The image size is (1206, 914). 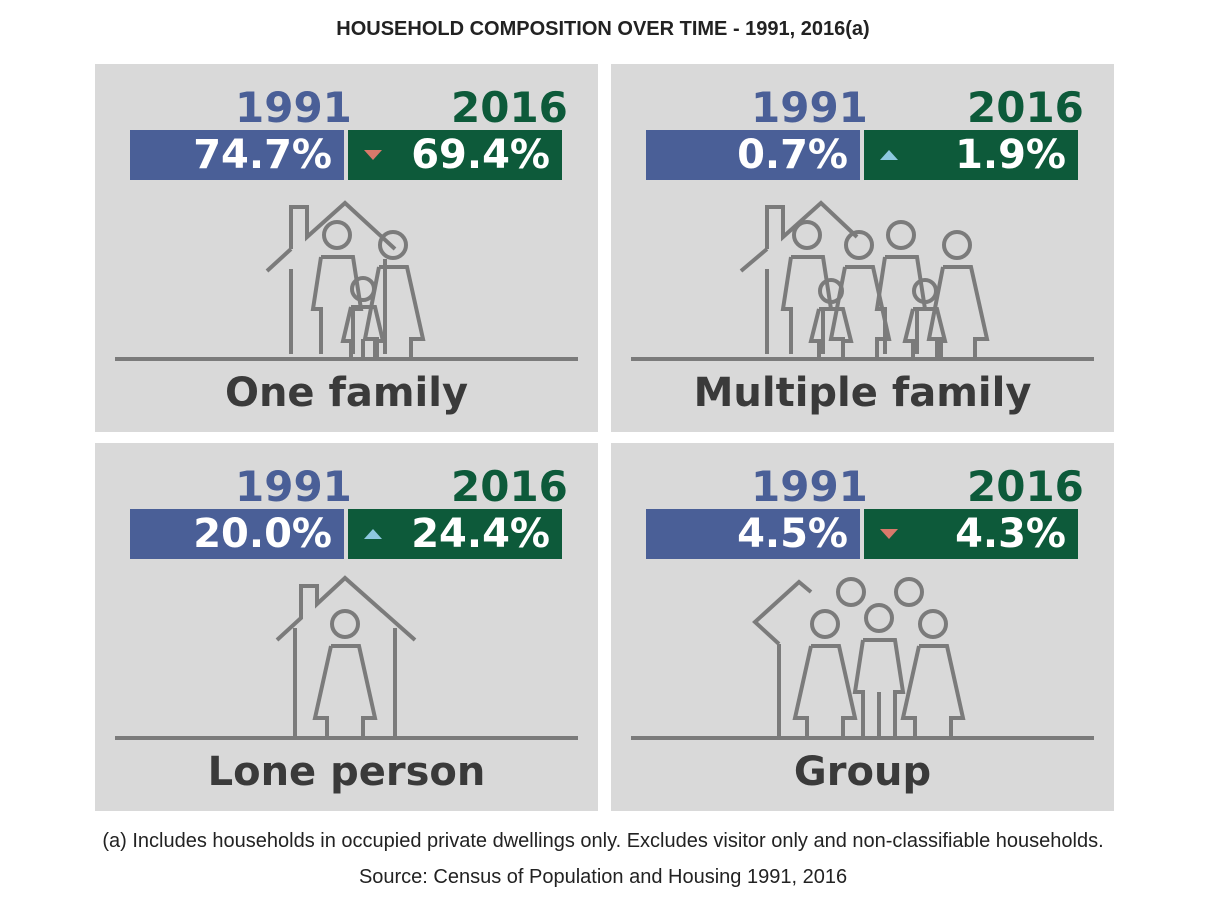 What do you see at coordinates (862, 393) in the screenshot?
I see `panel-label: Multiple family` at bounding box center [862, 393].